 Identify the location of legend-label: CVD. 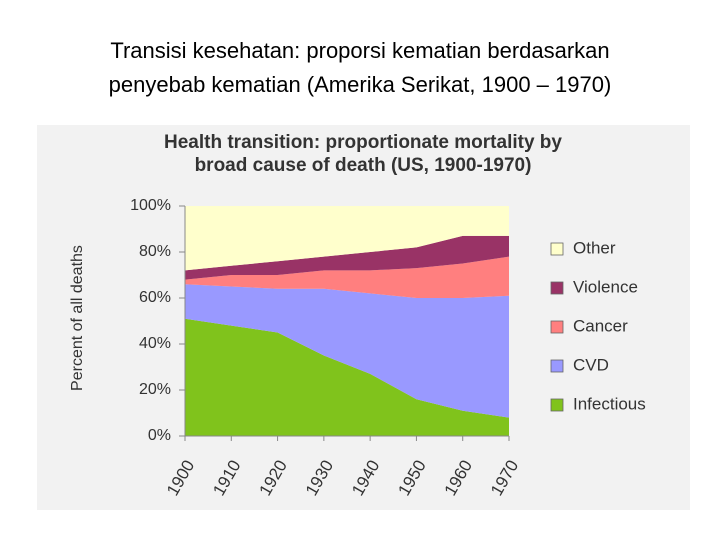
(591, 364).